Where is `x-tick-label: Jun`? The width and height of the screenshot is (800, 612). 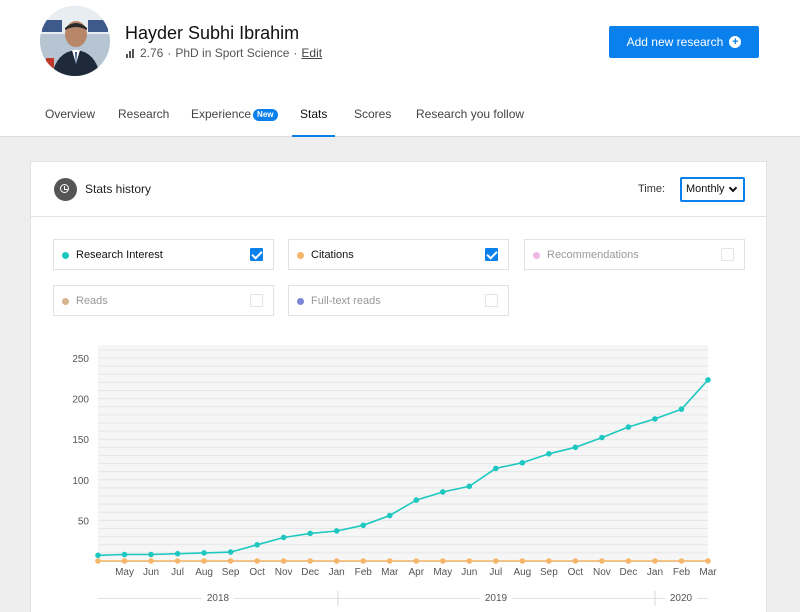 x-tick-label: Jun is located at coordinates (151, 572).